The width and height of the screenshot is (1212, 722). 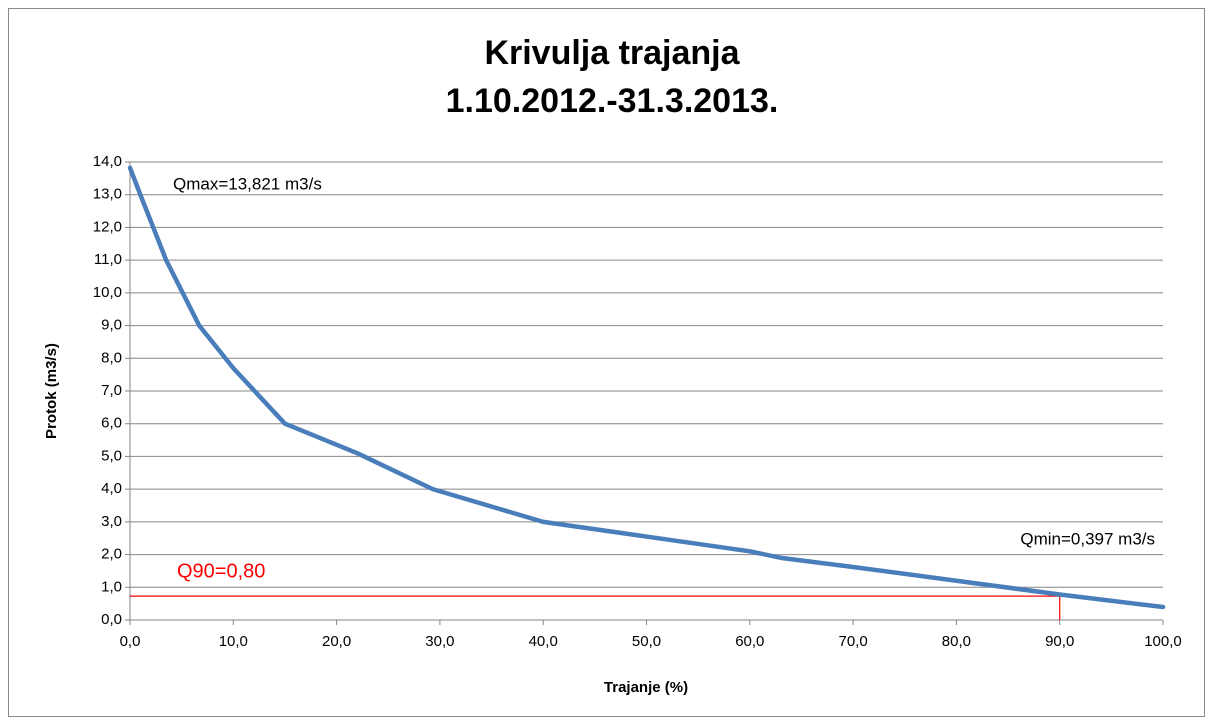 I want to click on x-tick-label: 20,0, so click(x=336, y=641).